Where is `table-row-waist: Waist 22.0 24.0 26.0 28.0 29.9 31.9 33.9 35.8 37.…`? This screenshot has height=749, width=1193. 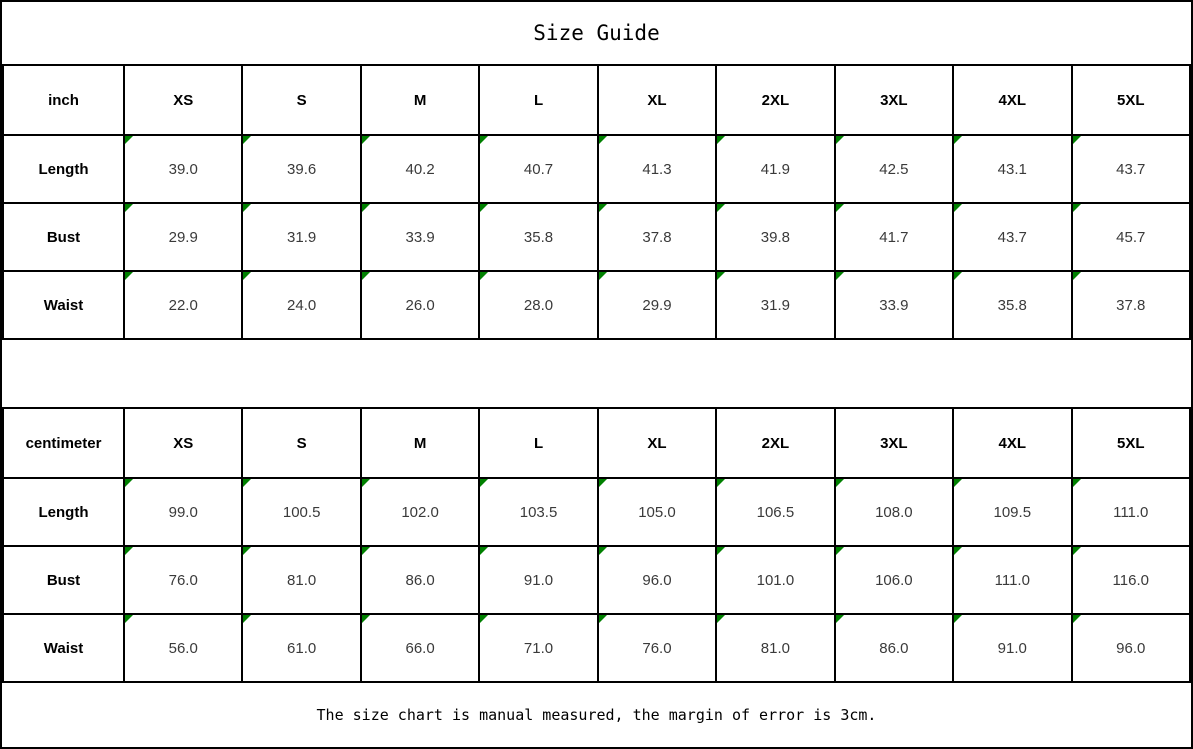
table-row-waist: Waist 22.0 24.0 26.0 28.0 29.9 31.9 33.9 35.8 37.… is located at coordinates (596, 305).